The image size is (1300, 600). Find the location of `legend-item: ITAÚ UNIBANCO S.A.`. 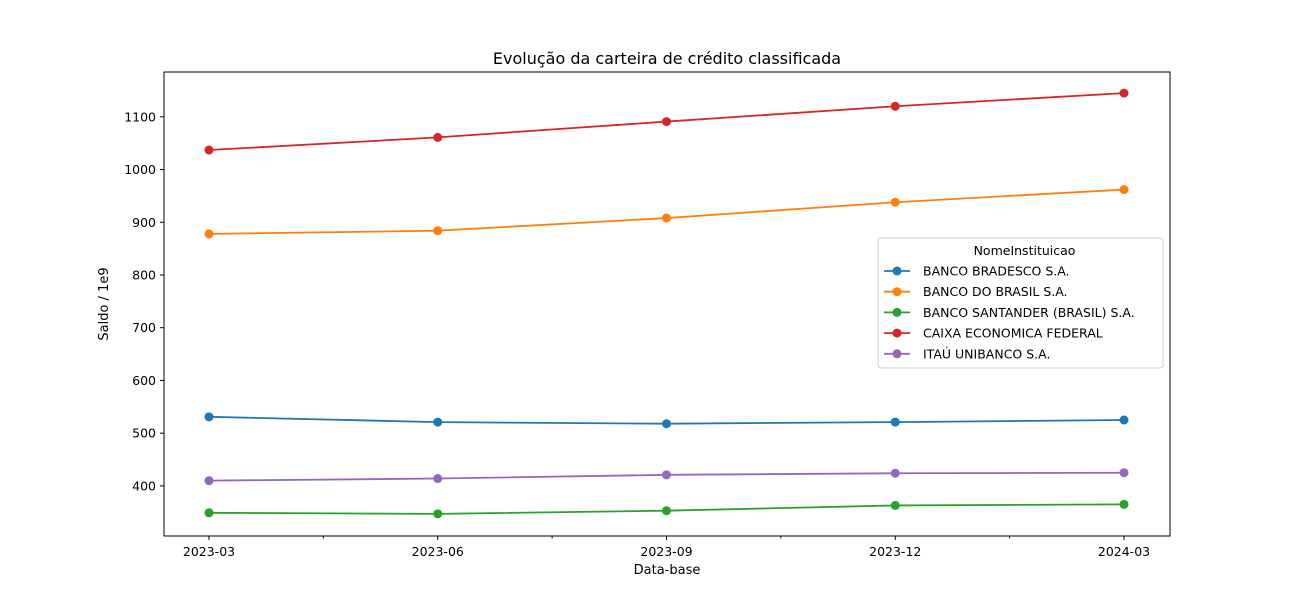

legend-item: ITAÚ UNIBANCO S.A. is located at coordinates (967, 353).